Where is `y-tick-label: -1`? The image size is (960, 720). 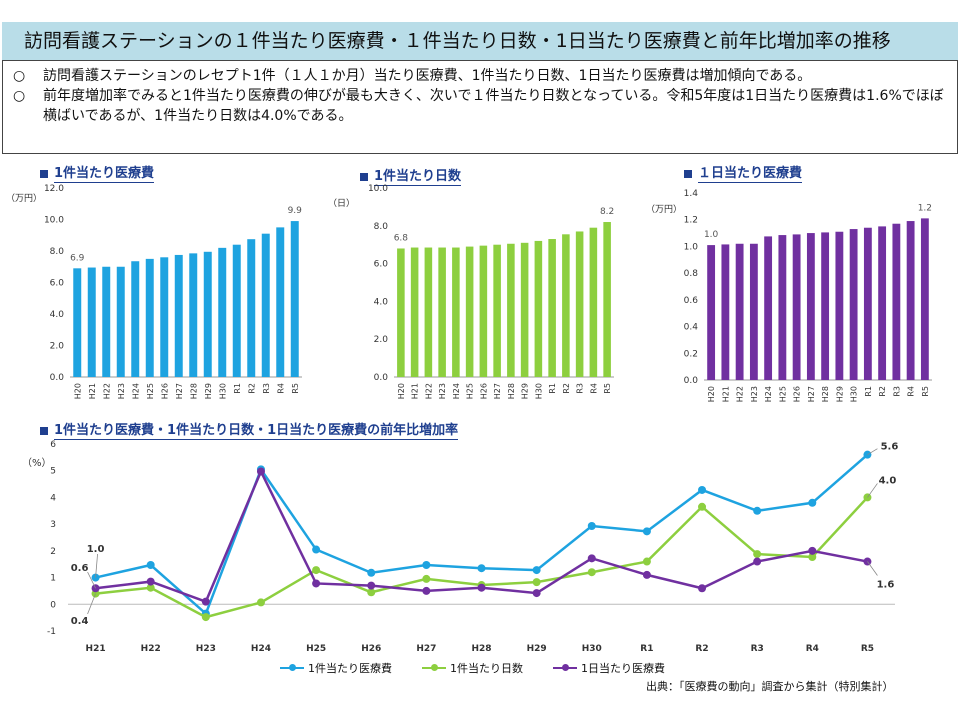 y-tick-label: -1 is located at coordinates (51, 632).